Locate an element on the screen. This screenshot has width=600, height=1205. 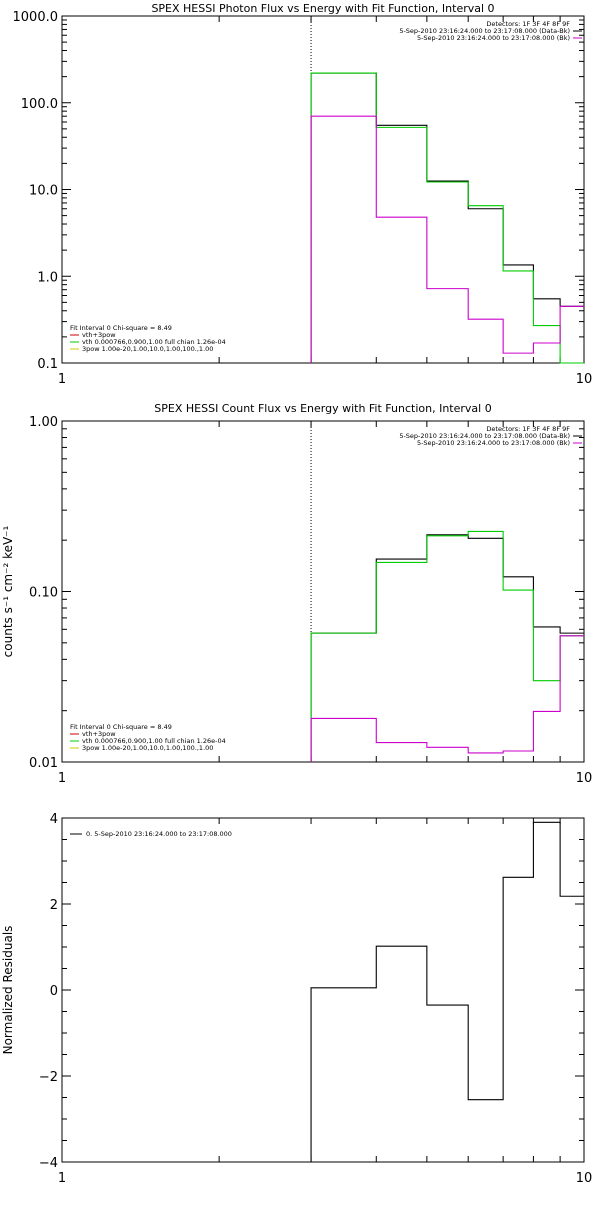
y-tick-label: 2 is located at coordinates (54, 905).